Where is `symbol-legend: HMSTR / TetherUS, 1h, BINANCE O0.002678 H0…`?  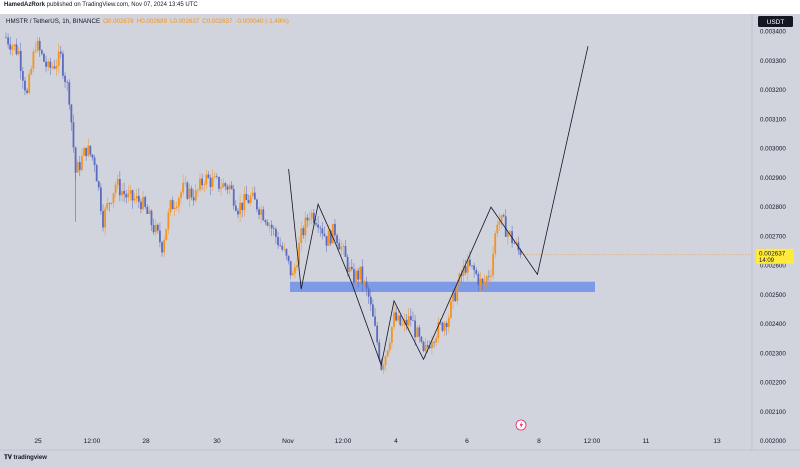
symbol-legend: HMSTR / TetherUS, 1h, BINANCE O0.002678 H0… is located at coordinates (147, 21).